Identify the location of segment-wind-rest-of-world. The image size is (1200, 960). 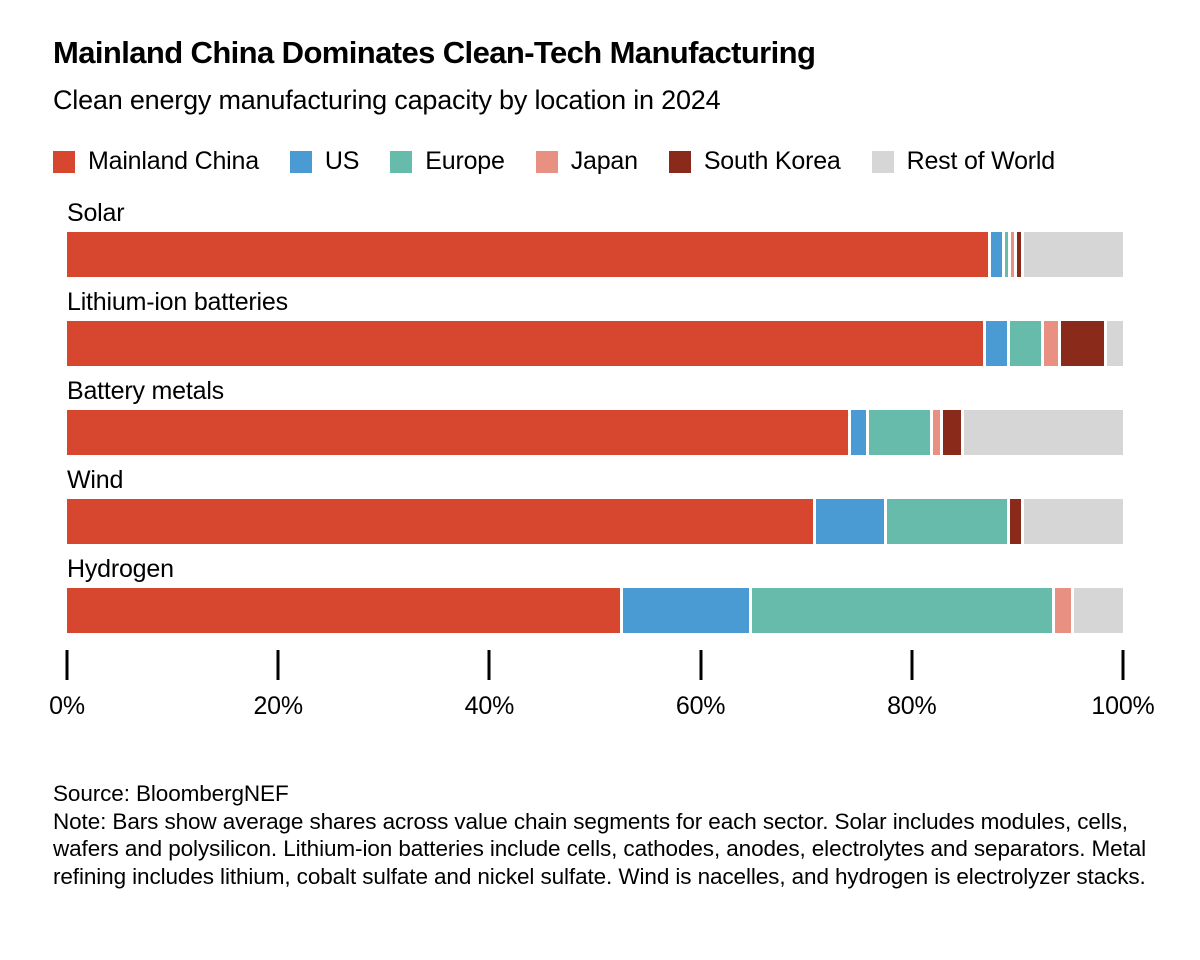
(1073, 522).